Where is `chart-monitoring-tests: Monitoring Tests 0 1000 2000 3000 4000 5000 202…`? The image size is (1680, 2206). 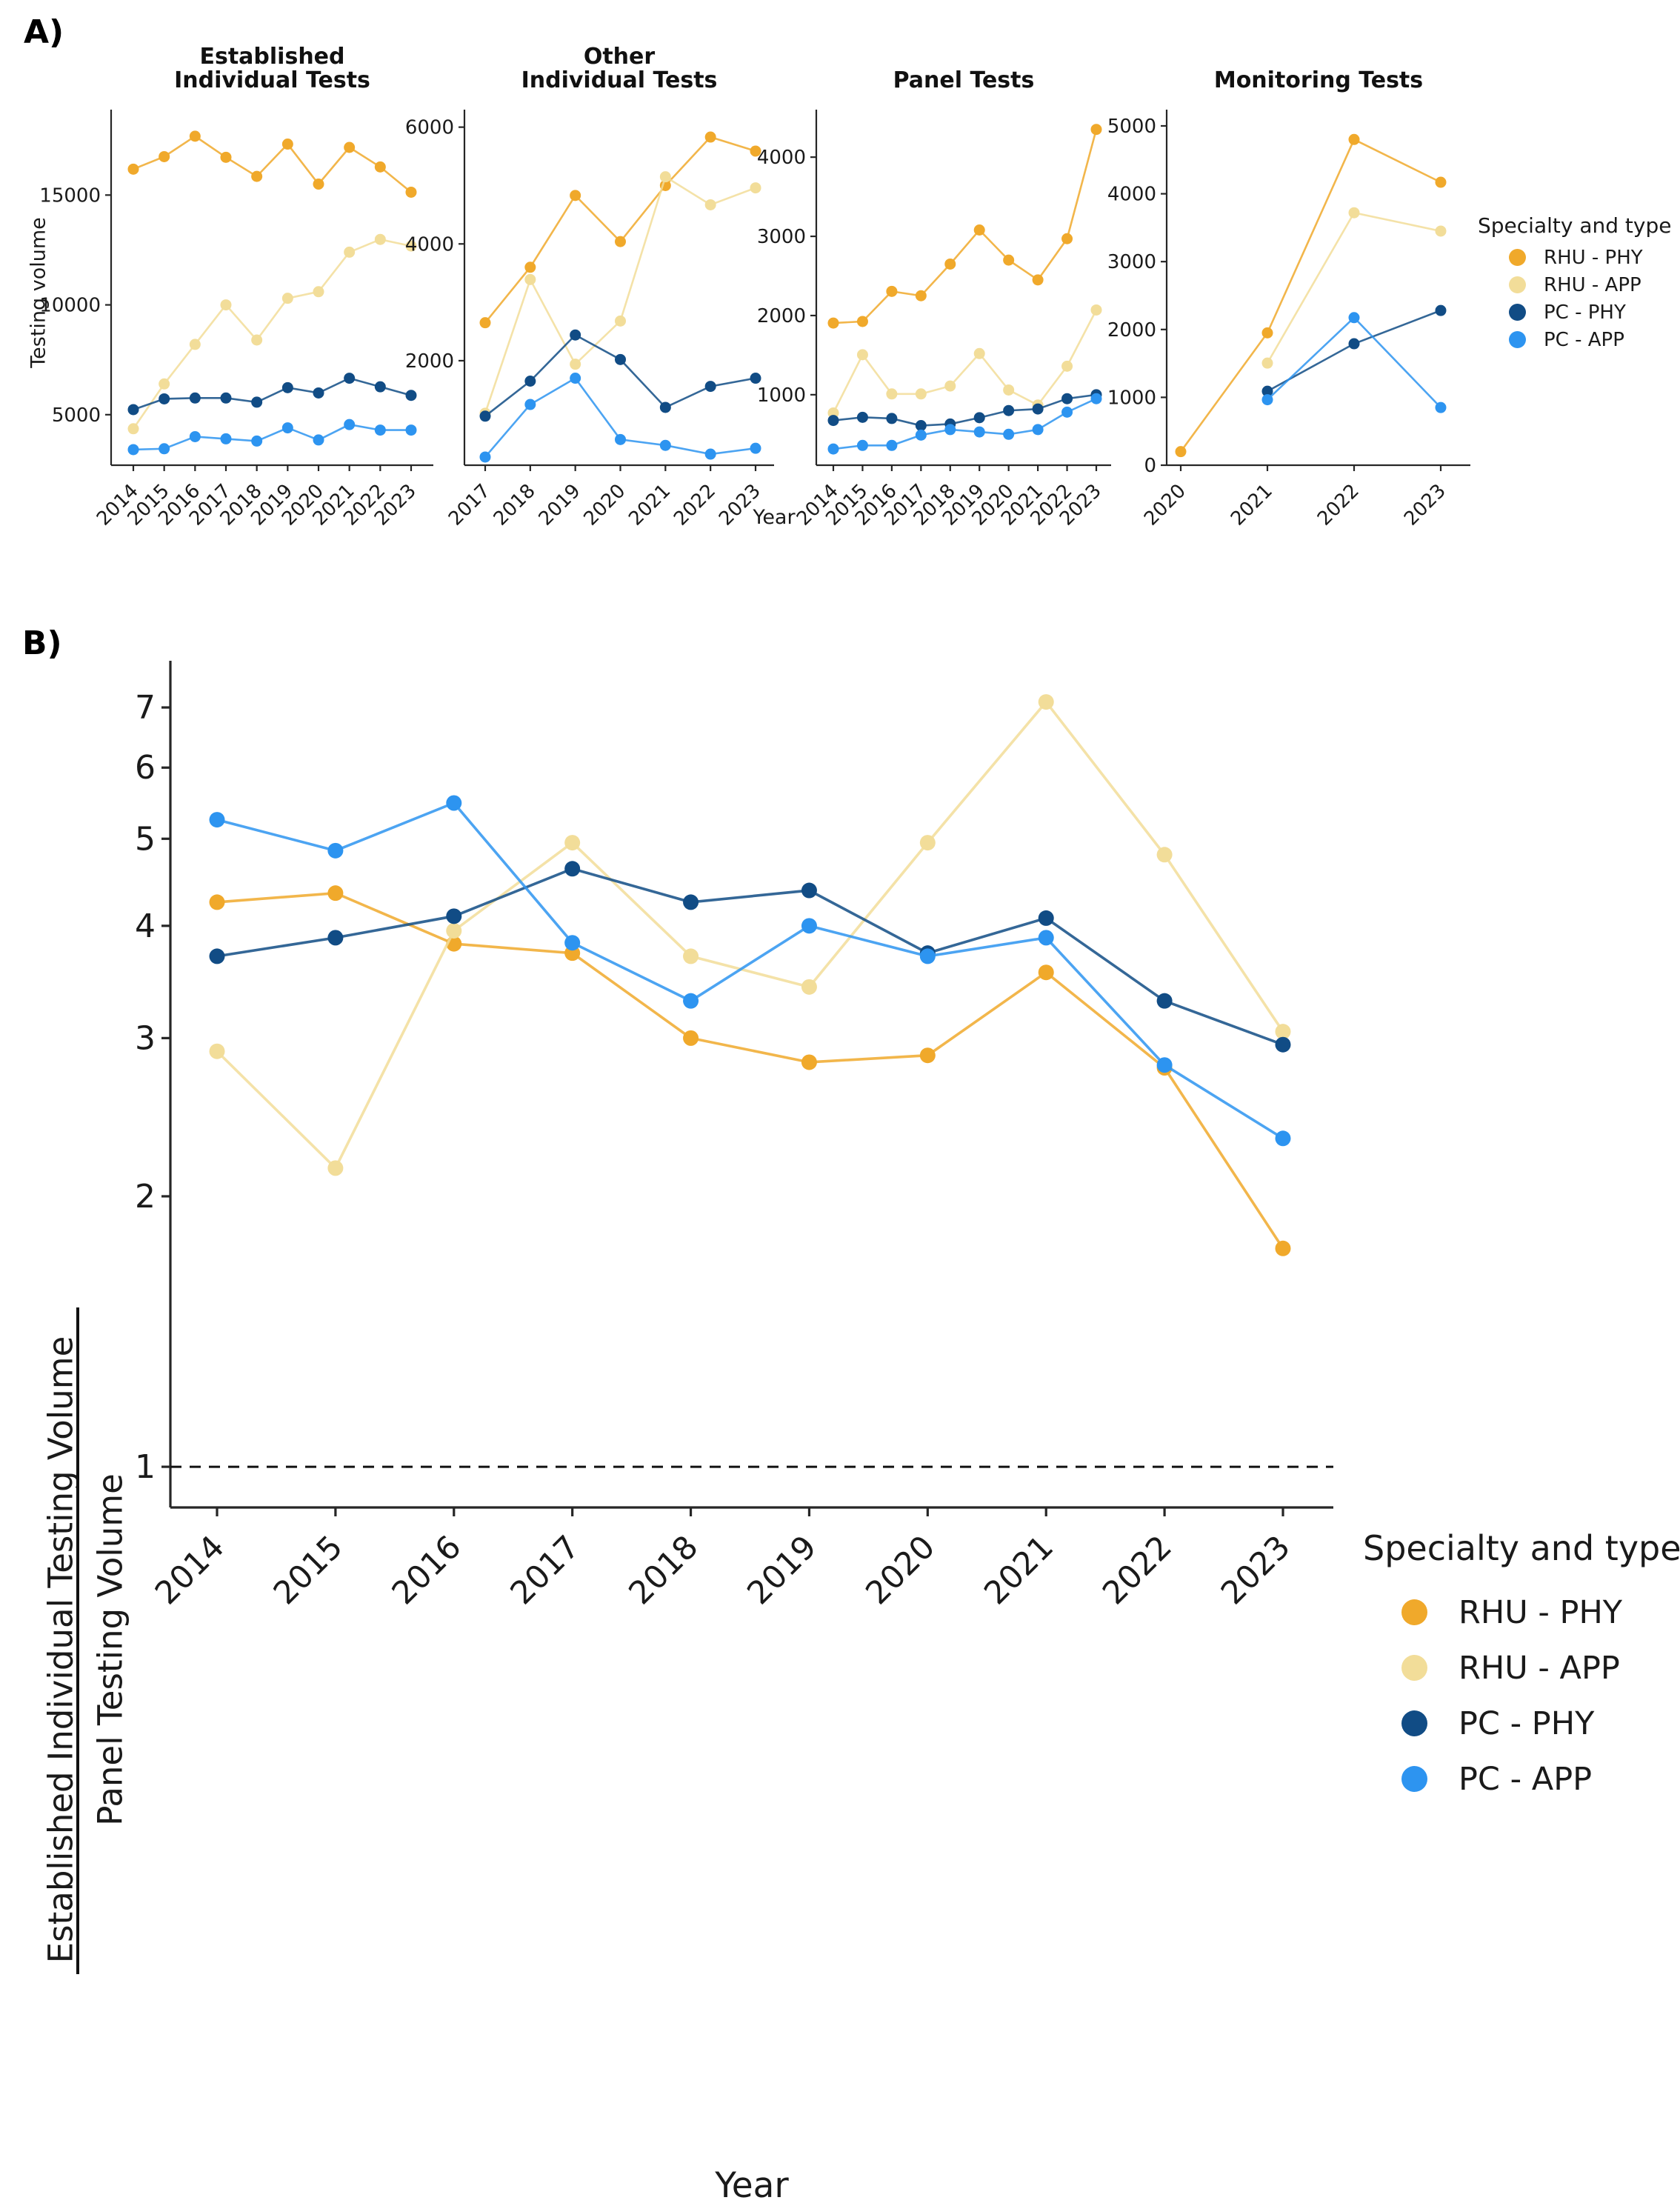 chart-monitoring-tests: Monitoring Tests 0 1000 2000 3000 4000 5000 202… is located at coordinates (1288, 298).